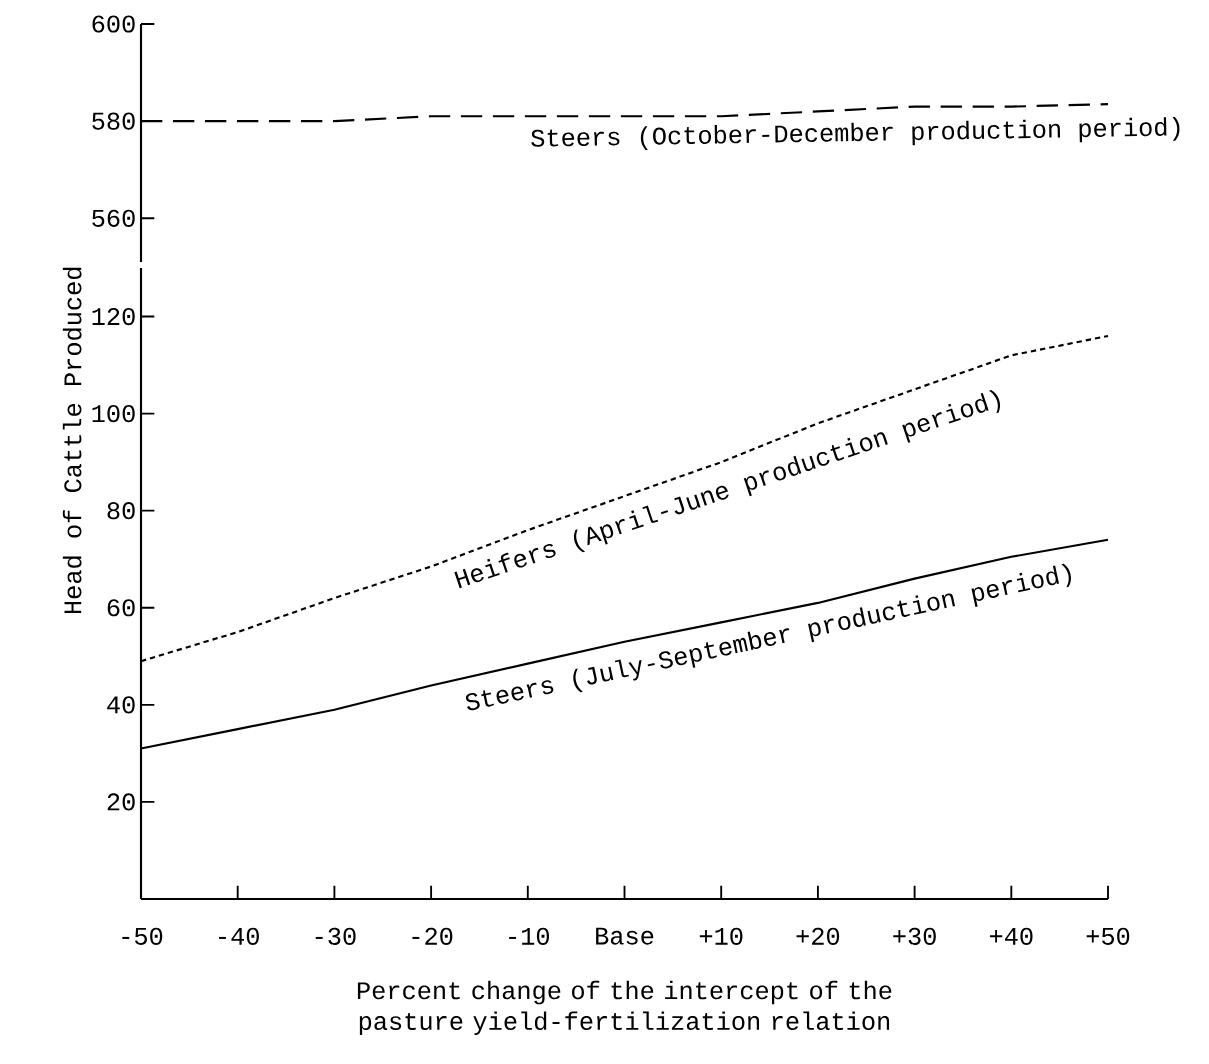 The image size is (1209, 1064). I want to click on x-tick-label: -10, so click(529, 936).